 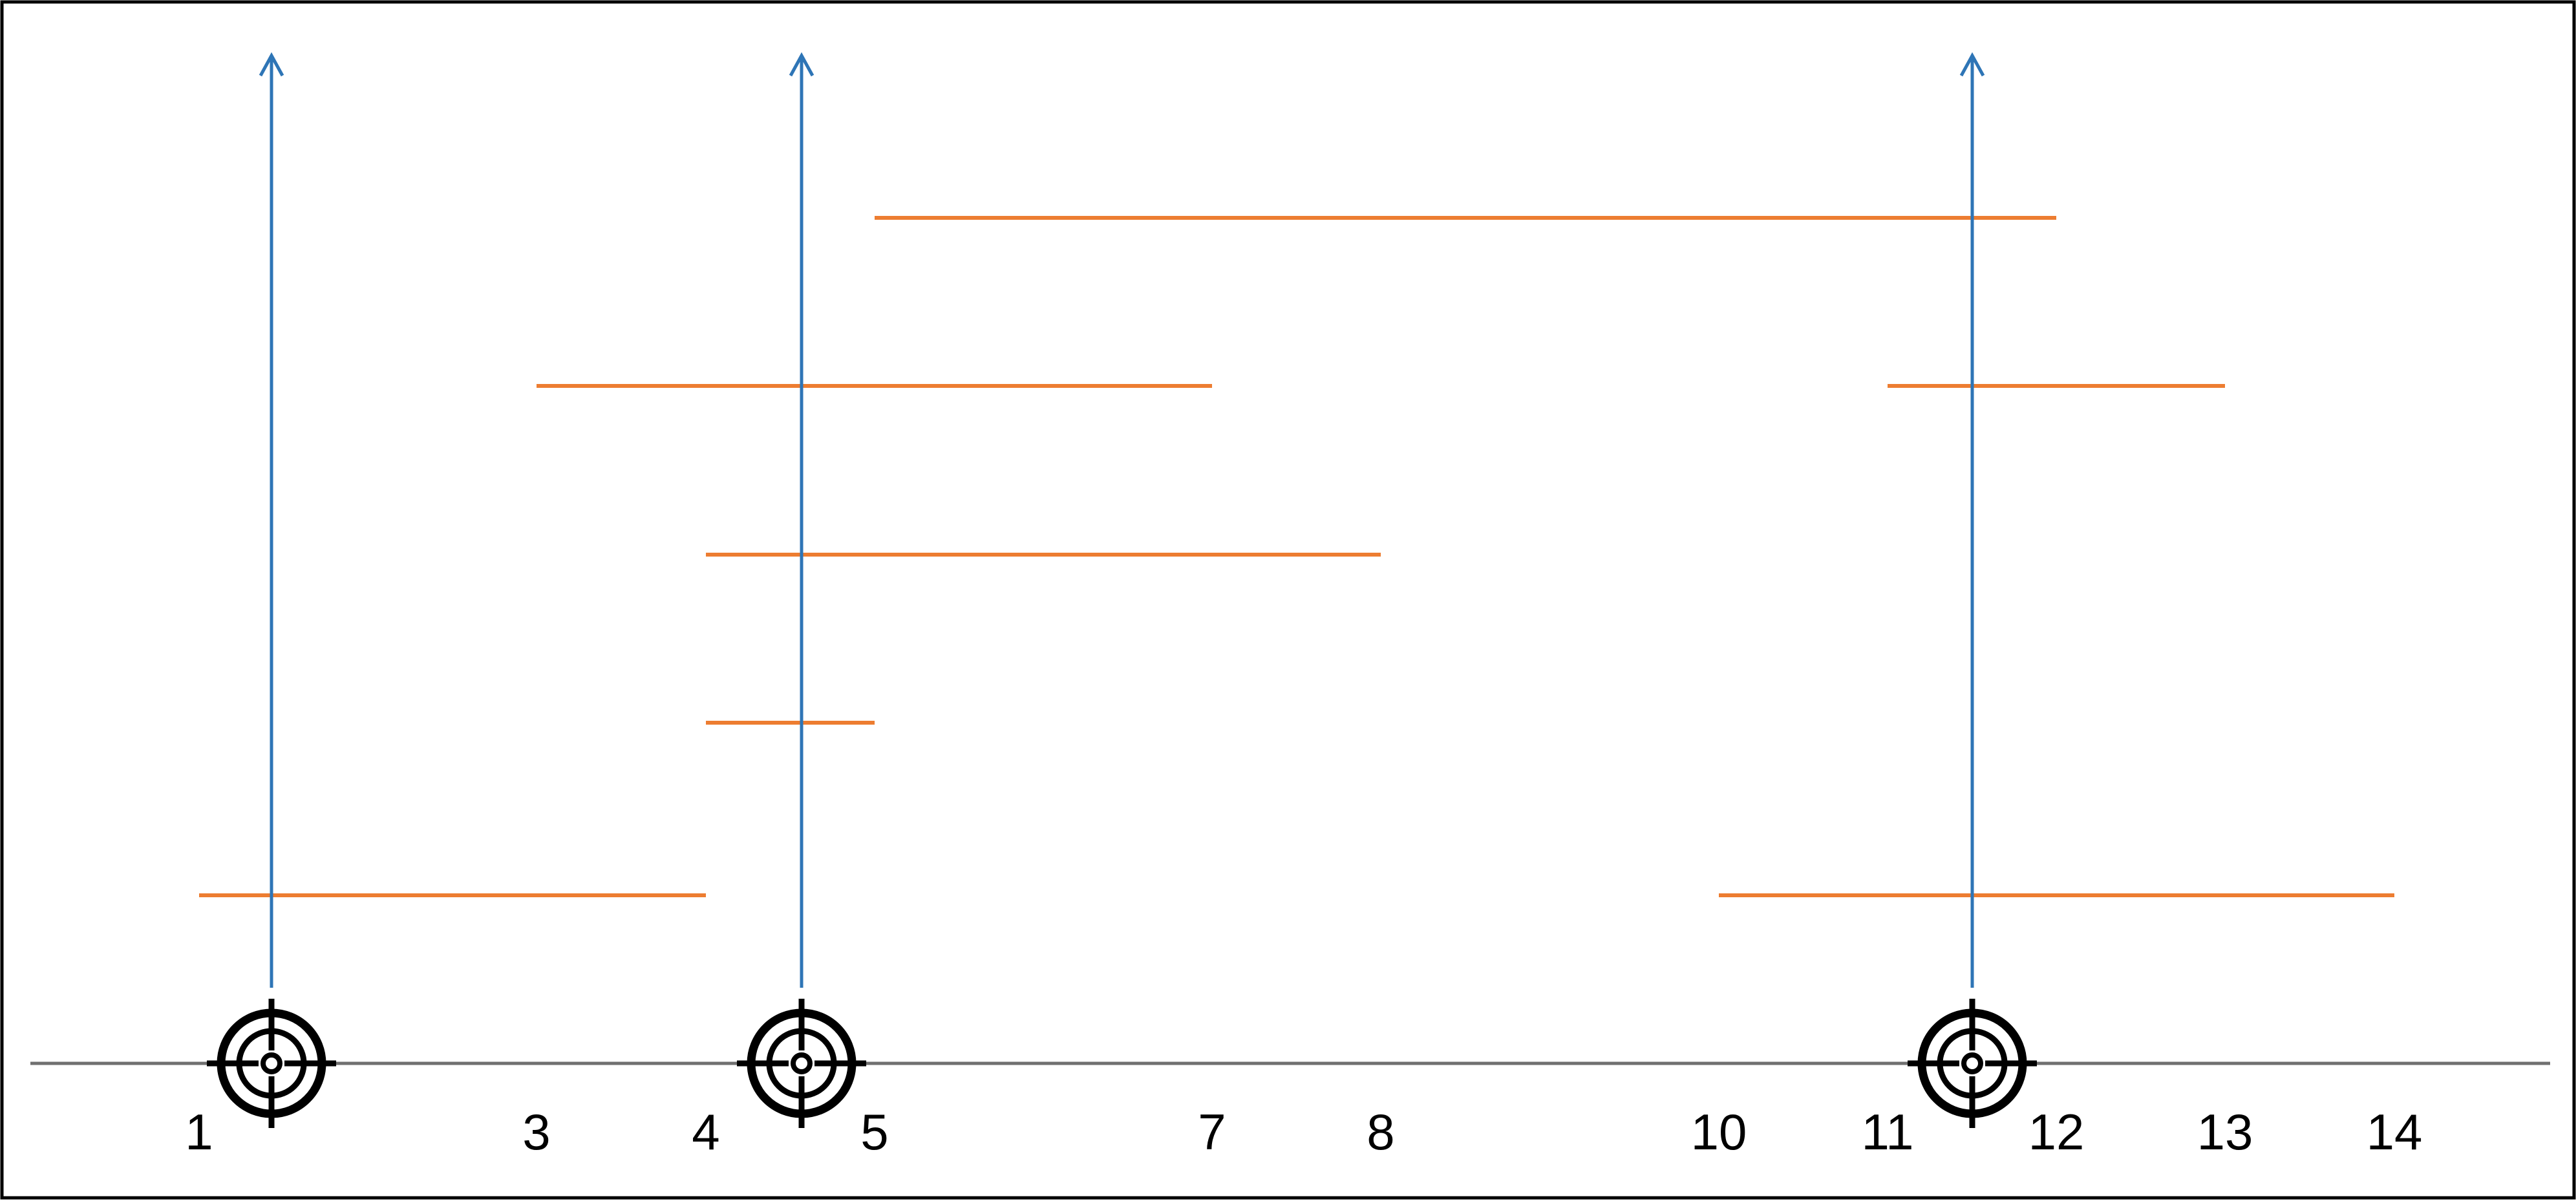 What do you see at coordinates (2395, 1131) in the screenshot?
I see `axis-tick-label: 14` at bounding box center [2395, 1131].